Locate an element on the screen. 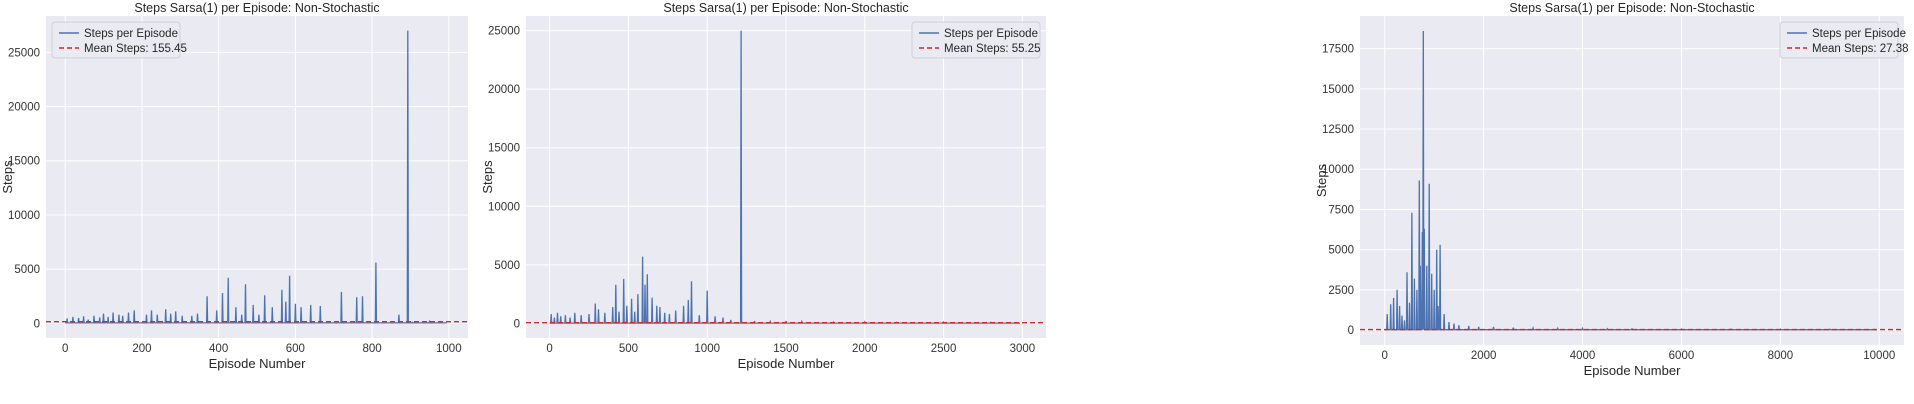 This screenshot has width=1914, height=404. chart-1-legend-label-1: Mean Steps: 155.45 is located at coordinates (135, 49).